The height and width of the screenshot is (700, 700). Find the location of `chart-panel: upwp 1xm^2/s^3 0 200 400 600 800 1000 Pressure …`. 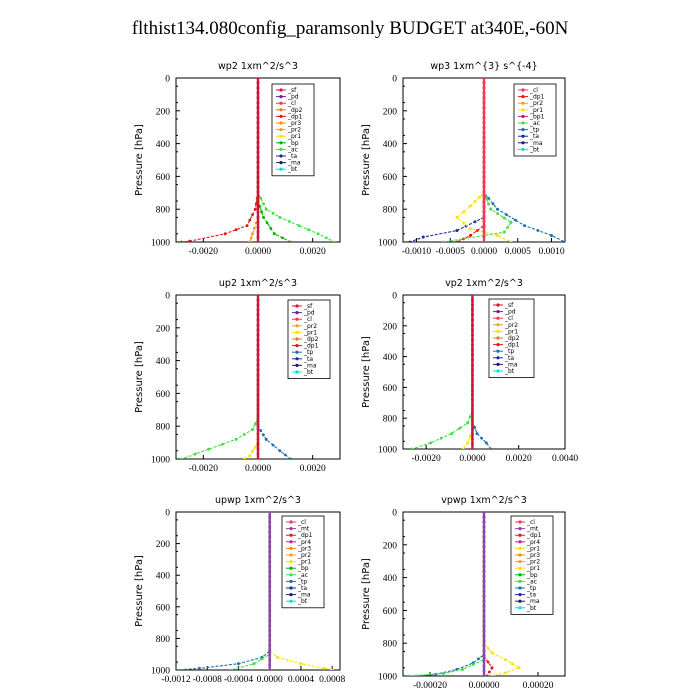

chart-panel: upwp 1xm^2/s^3 0 200 400 600 800 1000 Pressure … is located at coordinates (240, 590).